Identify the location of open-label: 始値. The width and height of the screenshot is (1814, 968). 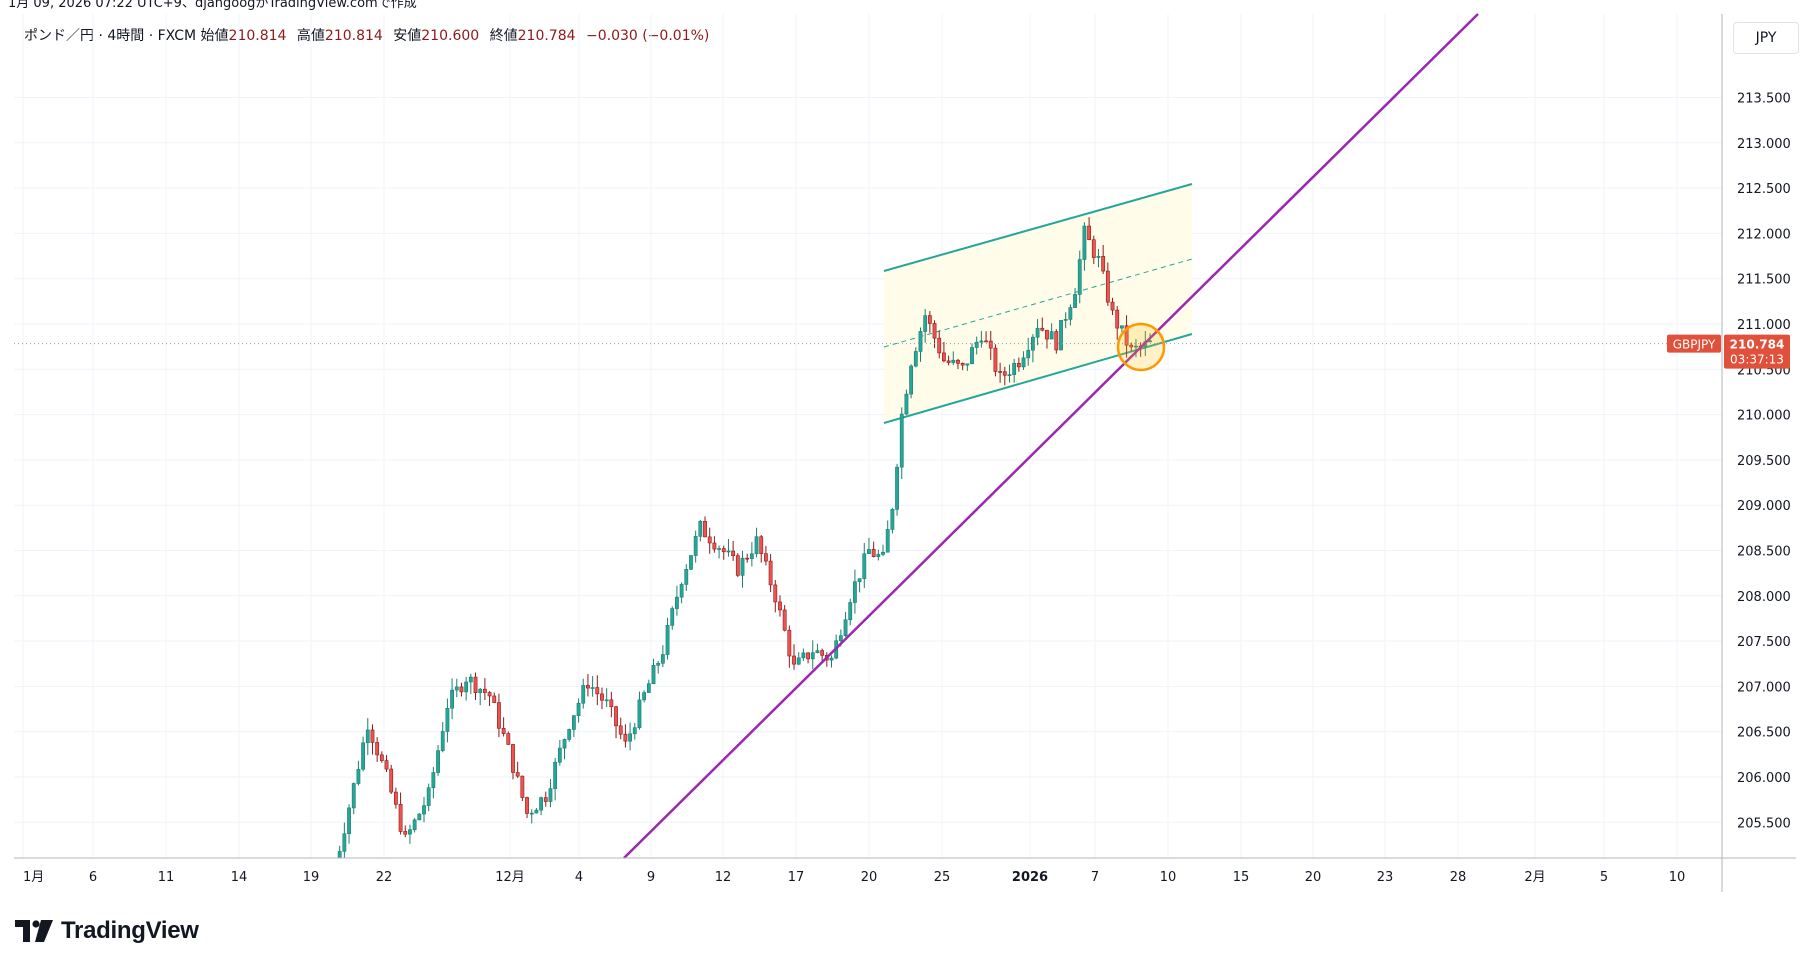
(214, 36).